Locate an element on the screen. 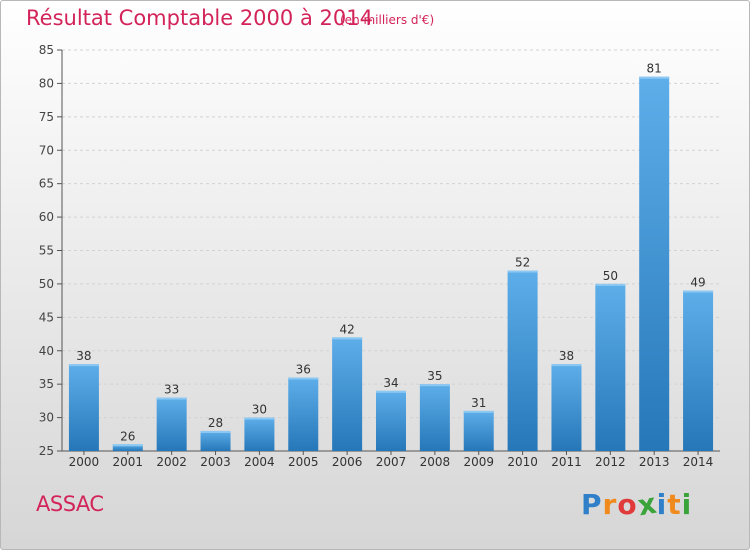  x-tick-label-2003: 2003 is located at coordinates (215, 462).